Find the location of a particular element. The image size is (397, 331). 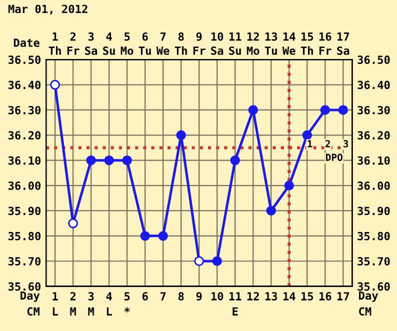

x-tick-label: 14 is located at coordinates (289, 296).